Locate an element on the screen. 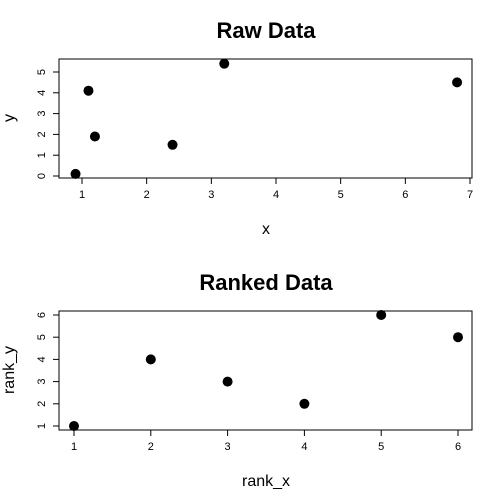  chart-title: Raw Data is located at coordinates (266, 30).